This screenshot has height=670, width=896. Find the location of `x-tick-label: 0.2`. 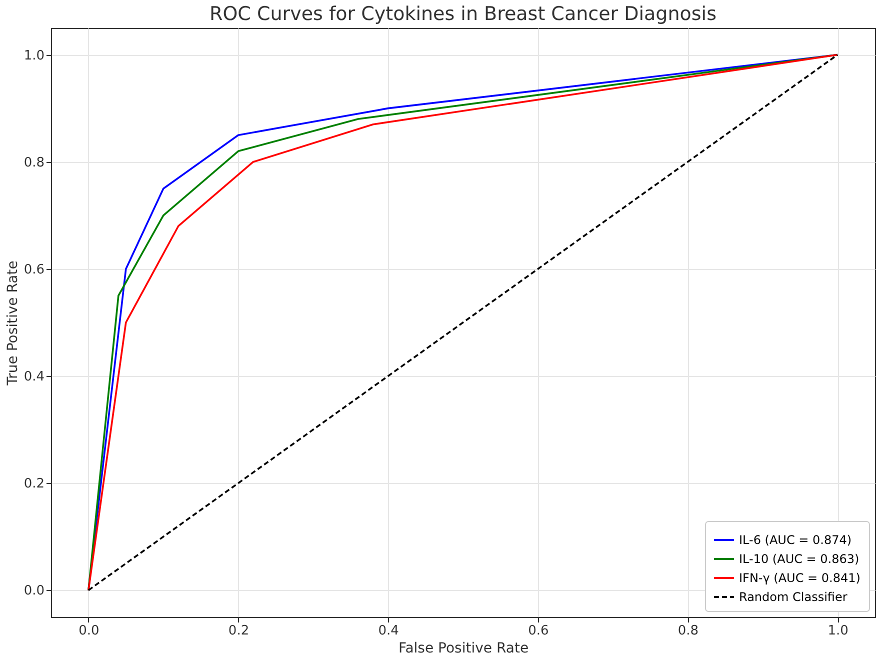

x-tick-label: 0.2 is located at coordinates (239, 631).